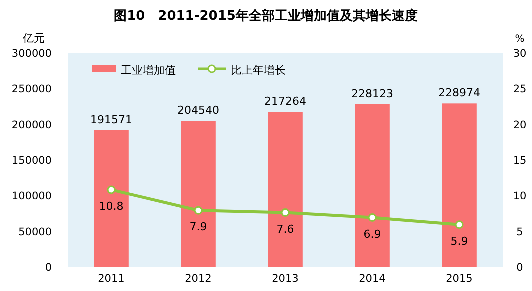 The width and height of the screenshot is (532, 291). I want to click on y2-axis-title: %, so click(520, 39).